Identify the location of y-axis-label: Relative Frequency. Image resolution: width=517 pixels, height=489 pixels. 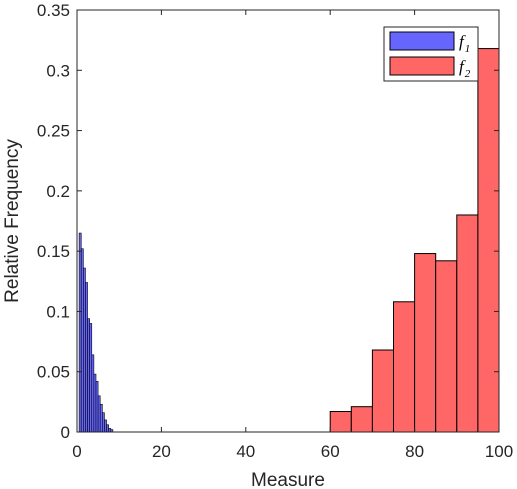
(12, 221).